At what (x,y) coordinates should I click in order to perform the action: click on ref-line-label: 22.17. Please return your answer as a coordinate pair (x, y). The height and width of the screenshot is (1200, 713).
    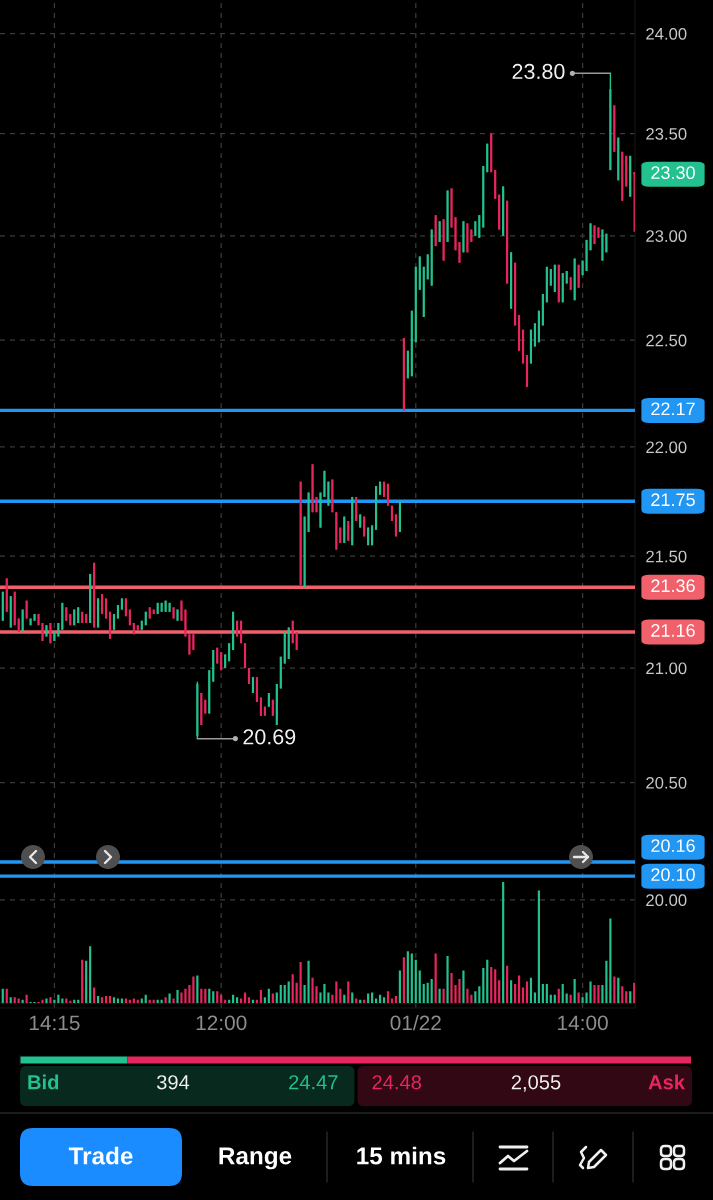
    Looking at the image, I should click on (673, 409).